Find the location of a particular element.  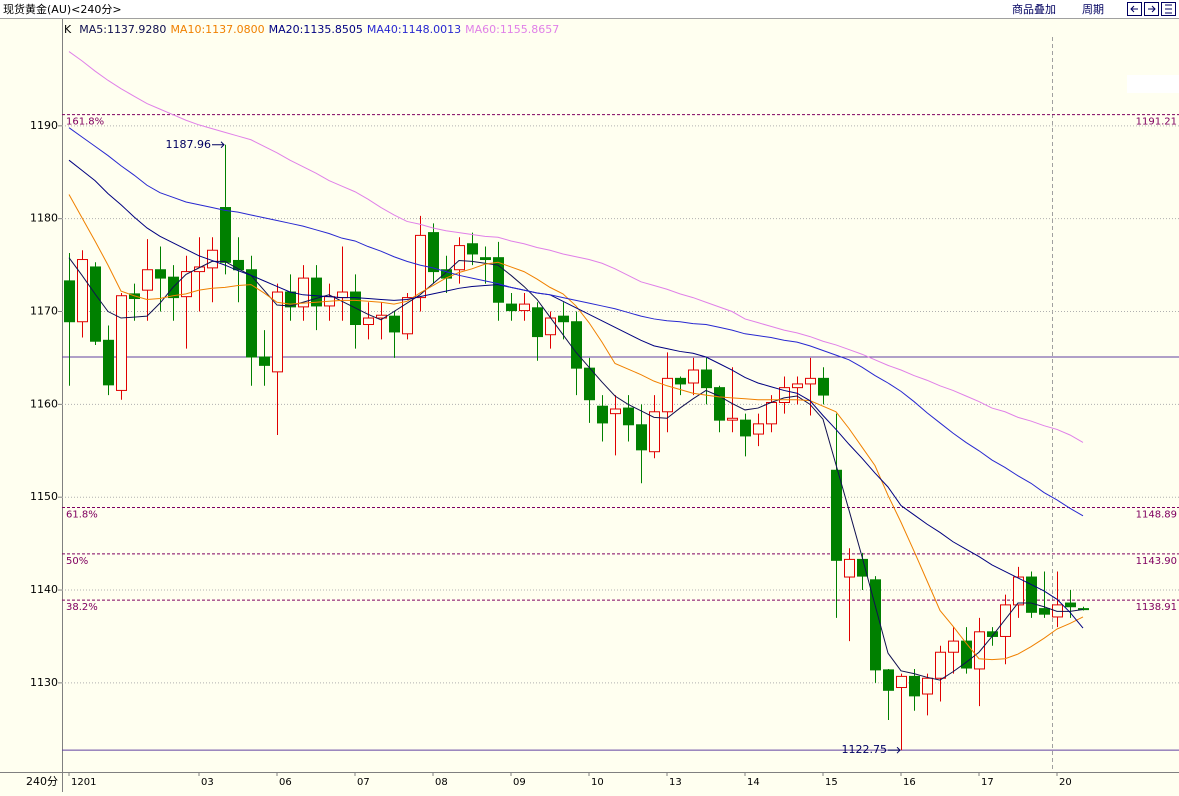

x-tick-label: 08 is located at coordinates (441, 782).